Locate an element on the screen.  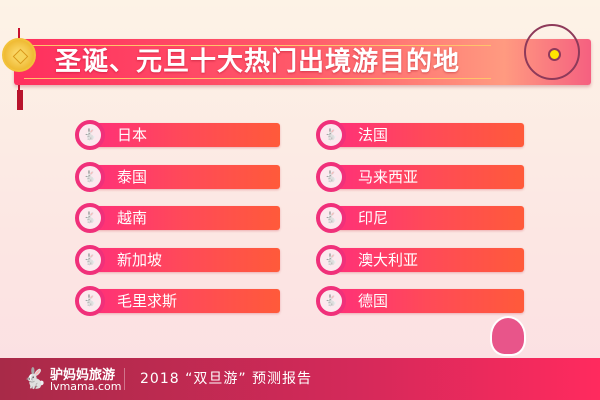
destination-label: 毛里求斯 is located at coordinates (147, 301).